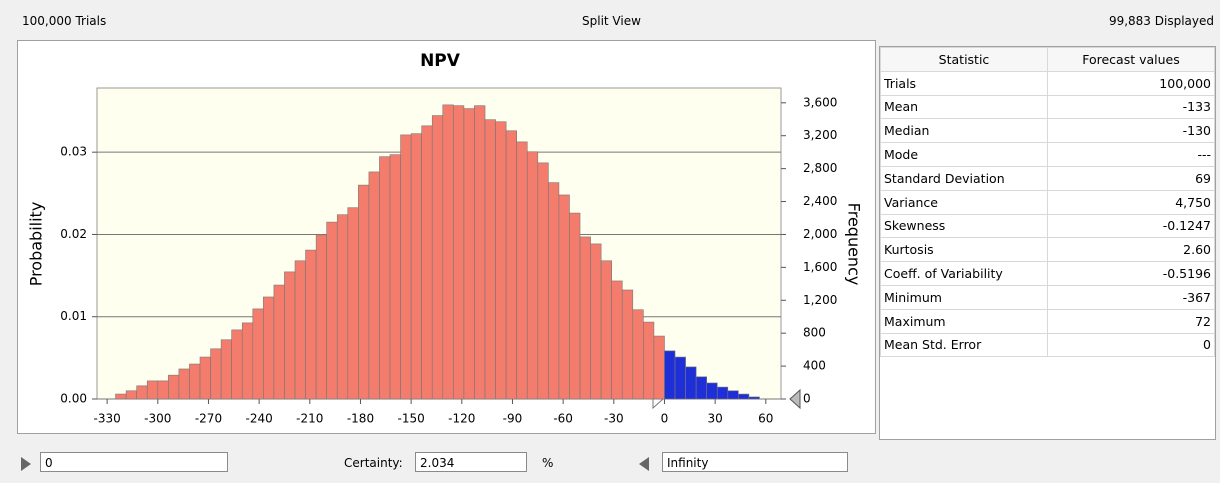 The width and height of the screenshot is (1220, 483). What do you see at coordinates (644, 464) in the screenshot?
I see `upper-arrow` at bounding box center [644, 464].